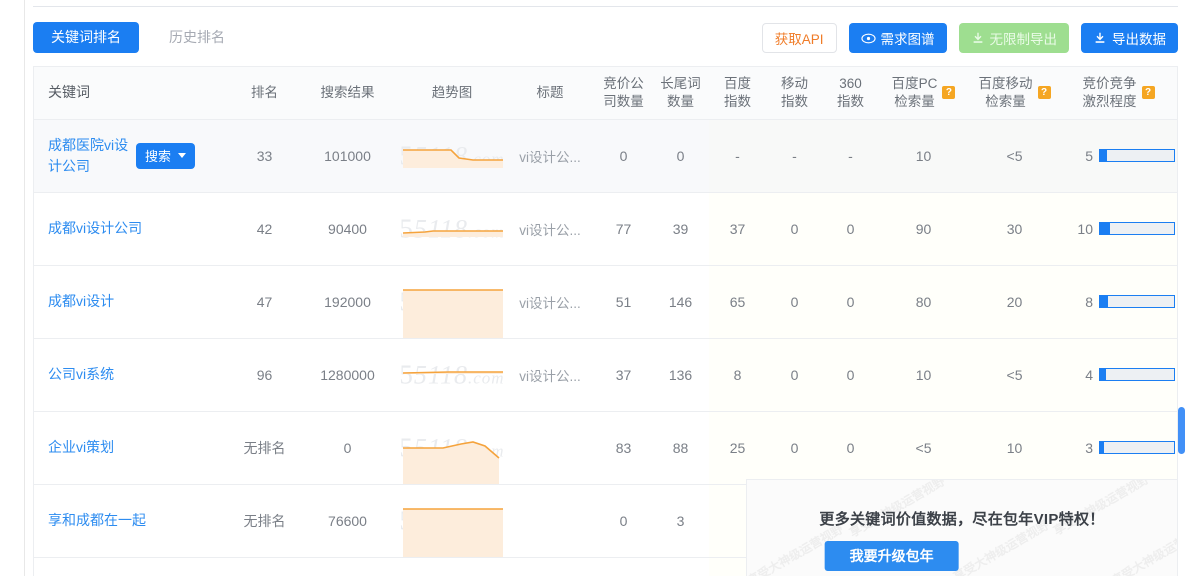 The image size is (1187, 576). What do you see at coordinates (133, 566) in the screenshot?
I see `cell-keyword: 宣传用品清单` at bounding box center [133, 566].